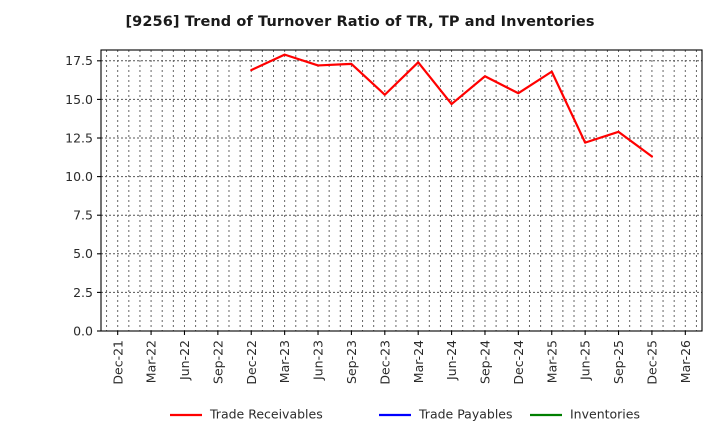 The width and height of the screenshot is (720, 440). Describe the element at coordinates (79, 137) in the screenshot. I see `y-axis-tick-label: 12.5` at that location.